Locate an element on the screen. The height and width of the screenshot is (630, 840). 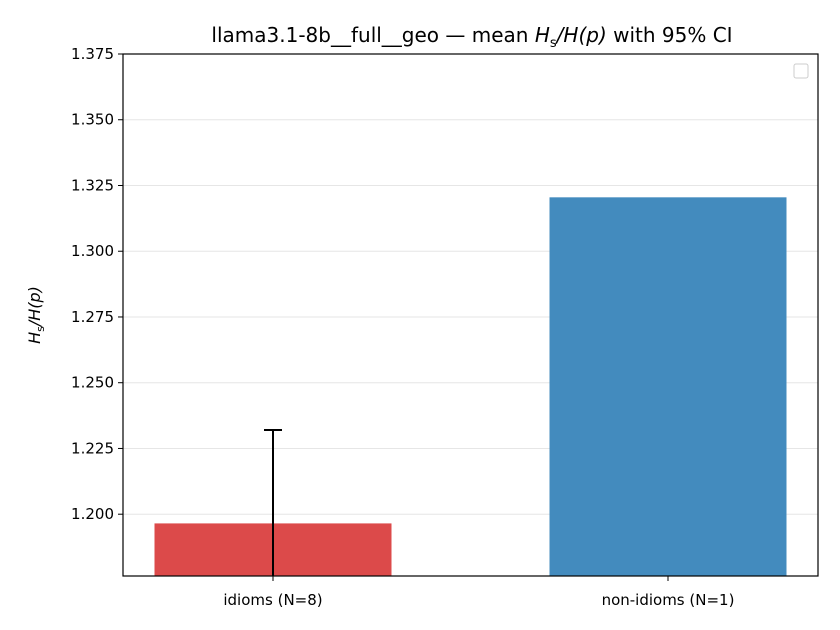
ylabel-rest: /H(p) is located at coordinates (34, 307).